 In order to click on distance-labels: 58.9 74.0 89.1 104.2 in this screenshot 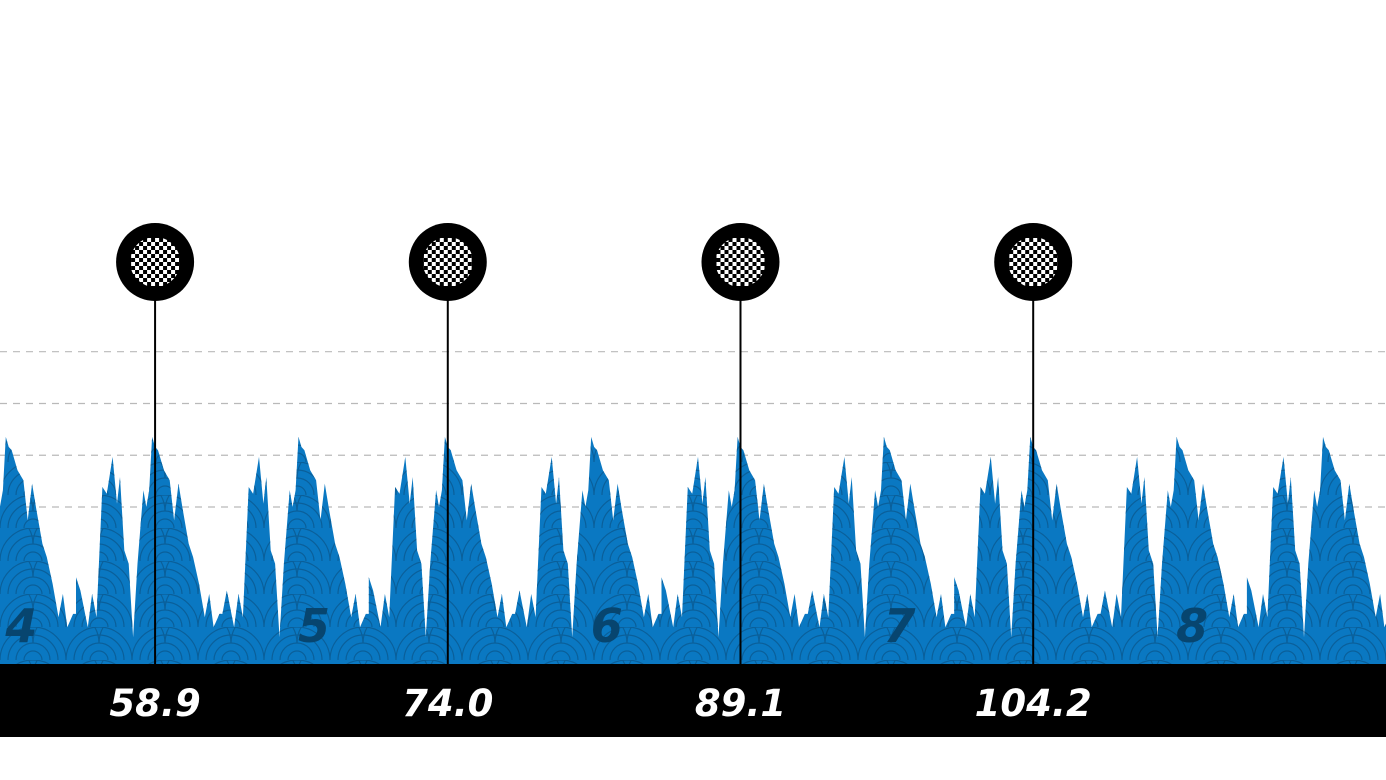, I will do `click(600, 703)`.